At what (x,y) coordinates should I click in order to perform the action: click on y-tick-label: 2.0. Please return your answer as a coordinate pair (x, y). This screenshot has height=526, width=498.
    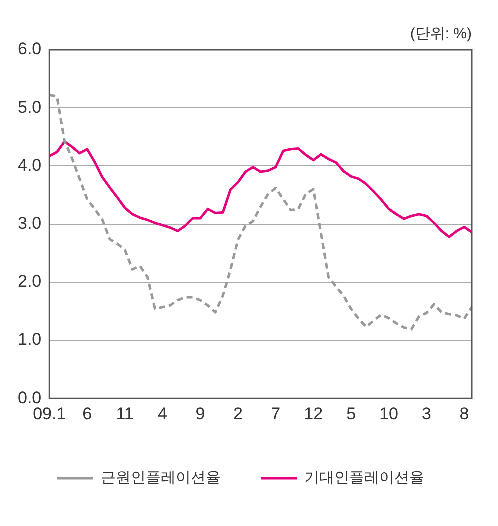
    Looking at the image, I should click on (30, 282).